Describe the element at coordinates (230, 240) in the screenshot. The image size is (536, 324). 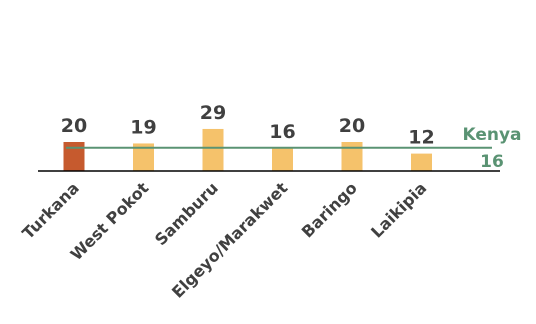
I see `category-label: Elgeyo/Marakwet` at that location.